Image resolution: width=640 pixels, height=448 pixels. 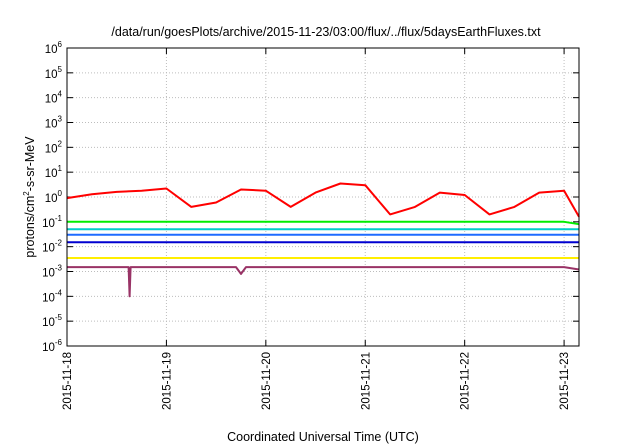 I want to click on y-tick-label: 10⁶, so click(x=54, y=48).